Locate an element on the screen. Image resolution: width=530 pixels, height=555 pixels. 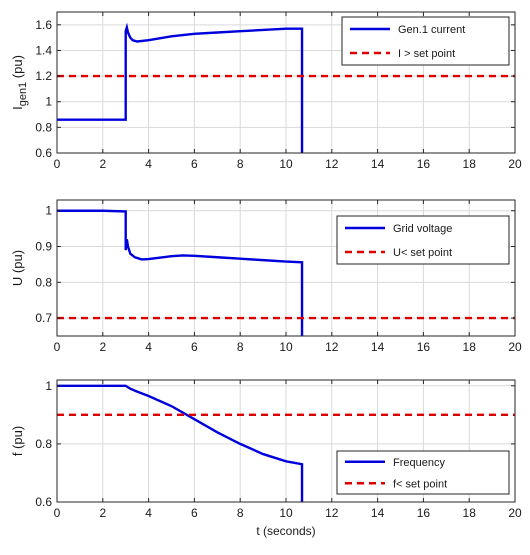
legend-entry: Grid voltage is located at coordinates (422, 229).